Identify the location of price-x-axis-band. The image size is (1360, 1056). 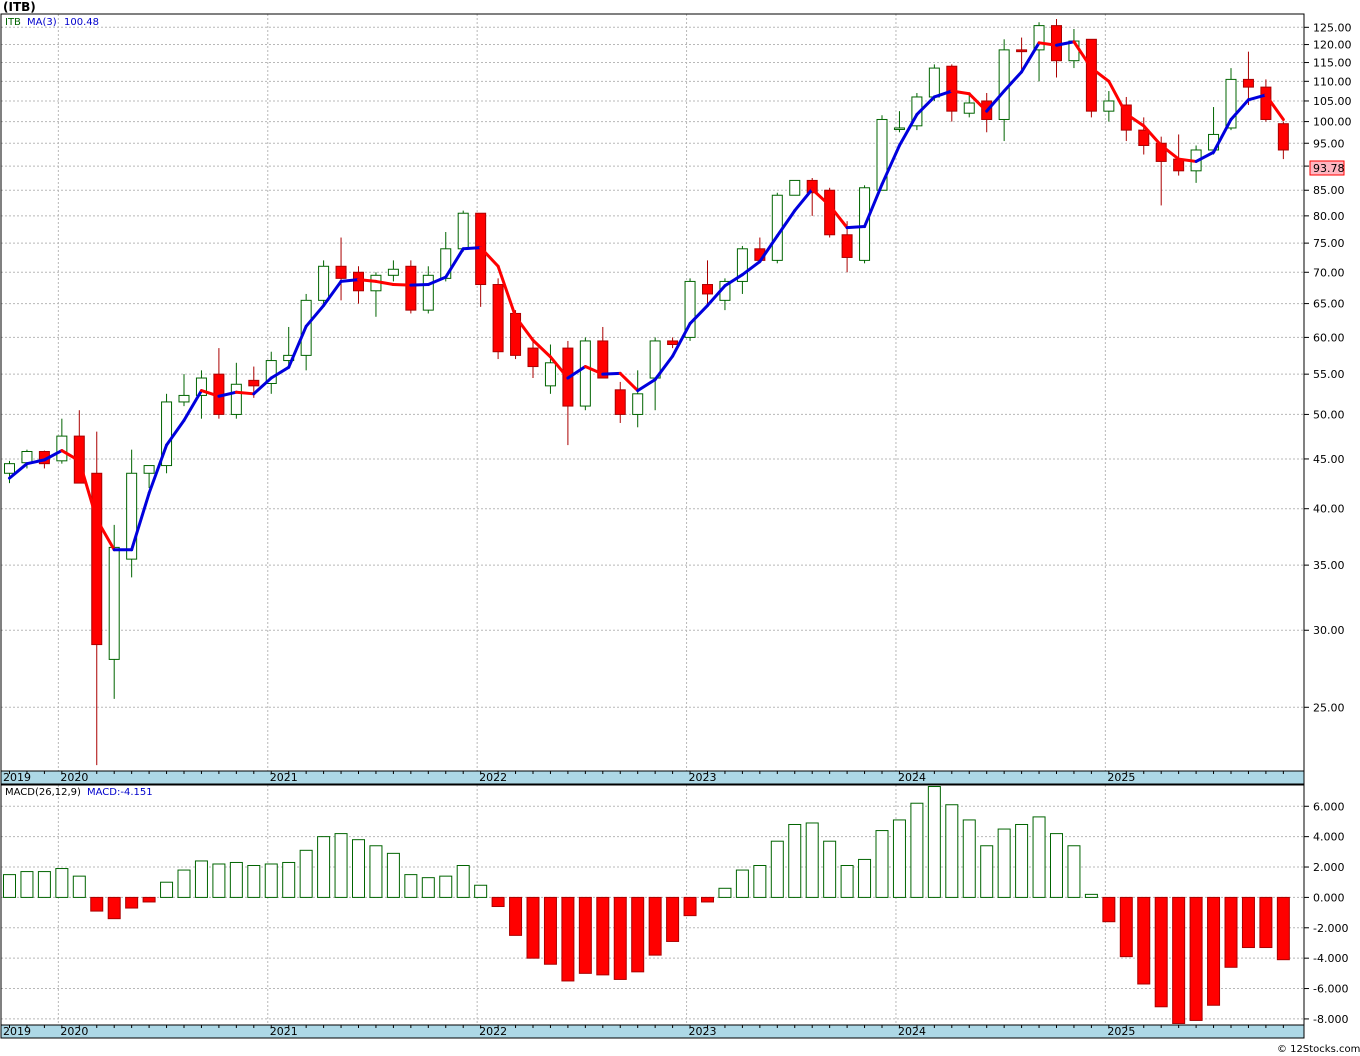
(652, 777).